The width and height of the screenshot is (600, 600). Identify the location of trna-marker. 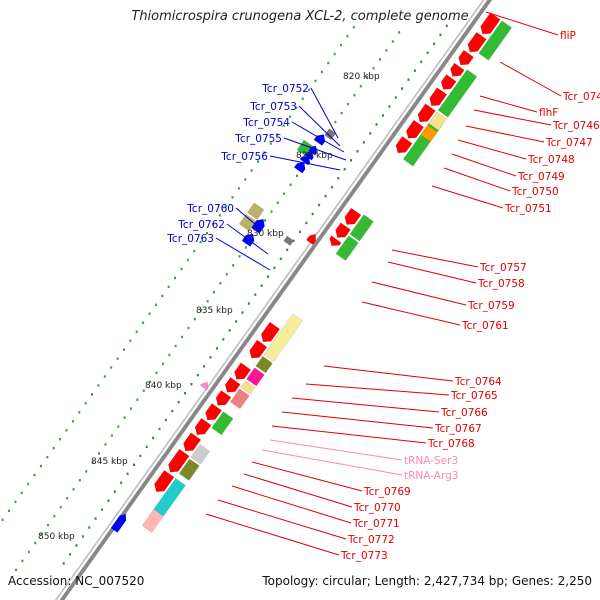
(204, 386).